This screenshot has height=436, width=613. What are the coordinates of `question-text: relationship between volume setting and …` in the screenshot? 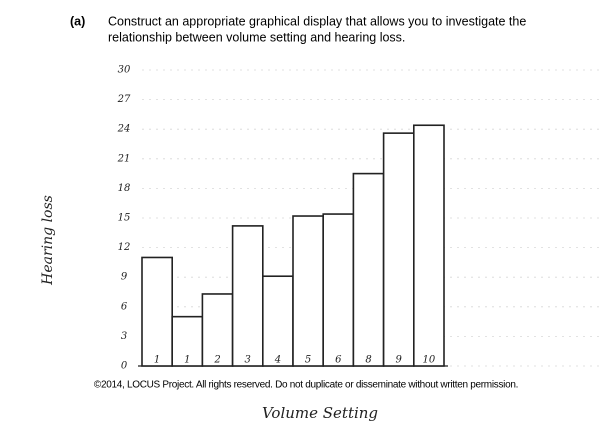 It's located at (256, 37).